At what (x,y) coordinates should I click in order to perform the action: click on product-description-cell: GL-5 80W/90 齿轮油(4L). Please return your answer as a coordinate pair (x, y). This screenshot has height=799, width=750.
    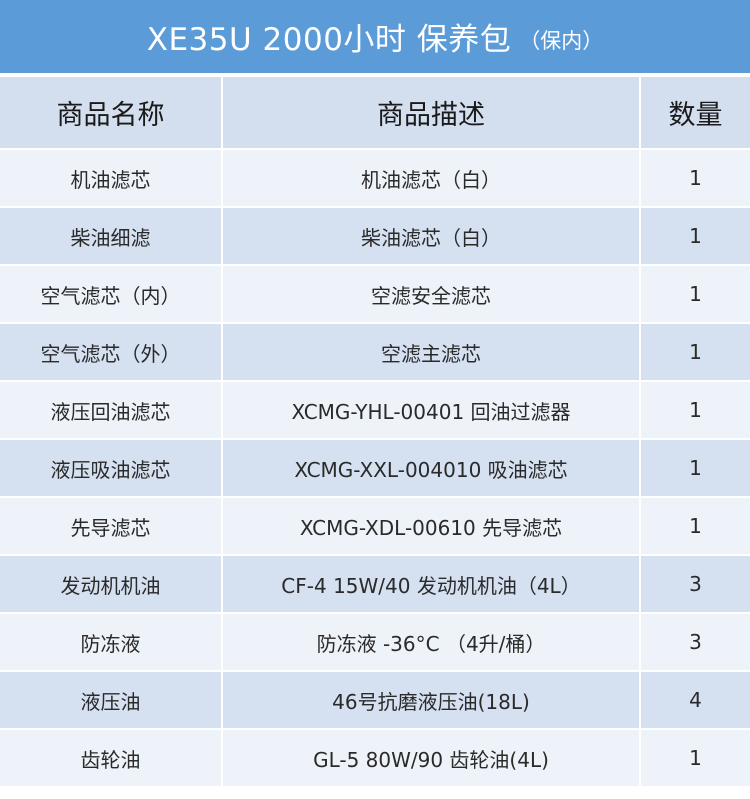
    Looking at the image, I should click on (431, 758).